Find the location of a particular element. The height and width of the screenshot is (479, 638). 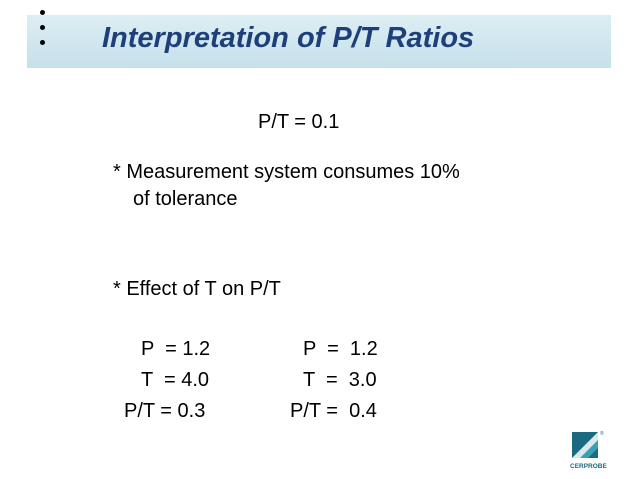

logo-registered-mark: ® is located at coordinates (602, 433).